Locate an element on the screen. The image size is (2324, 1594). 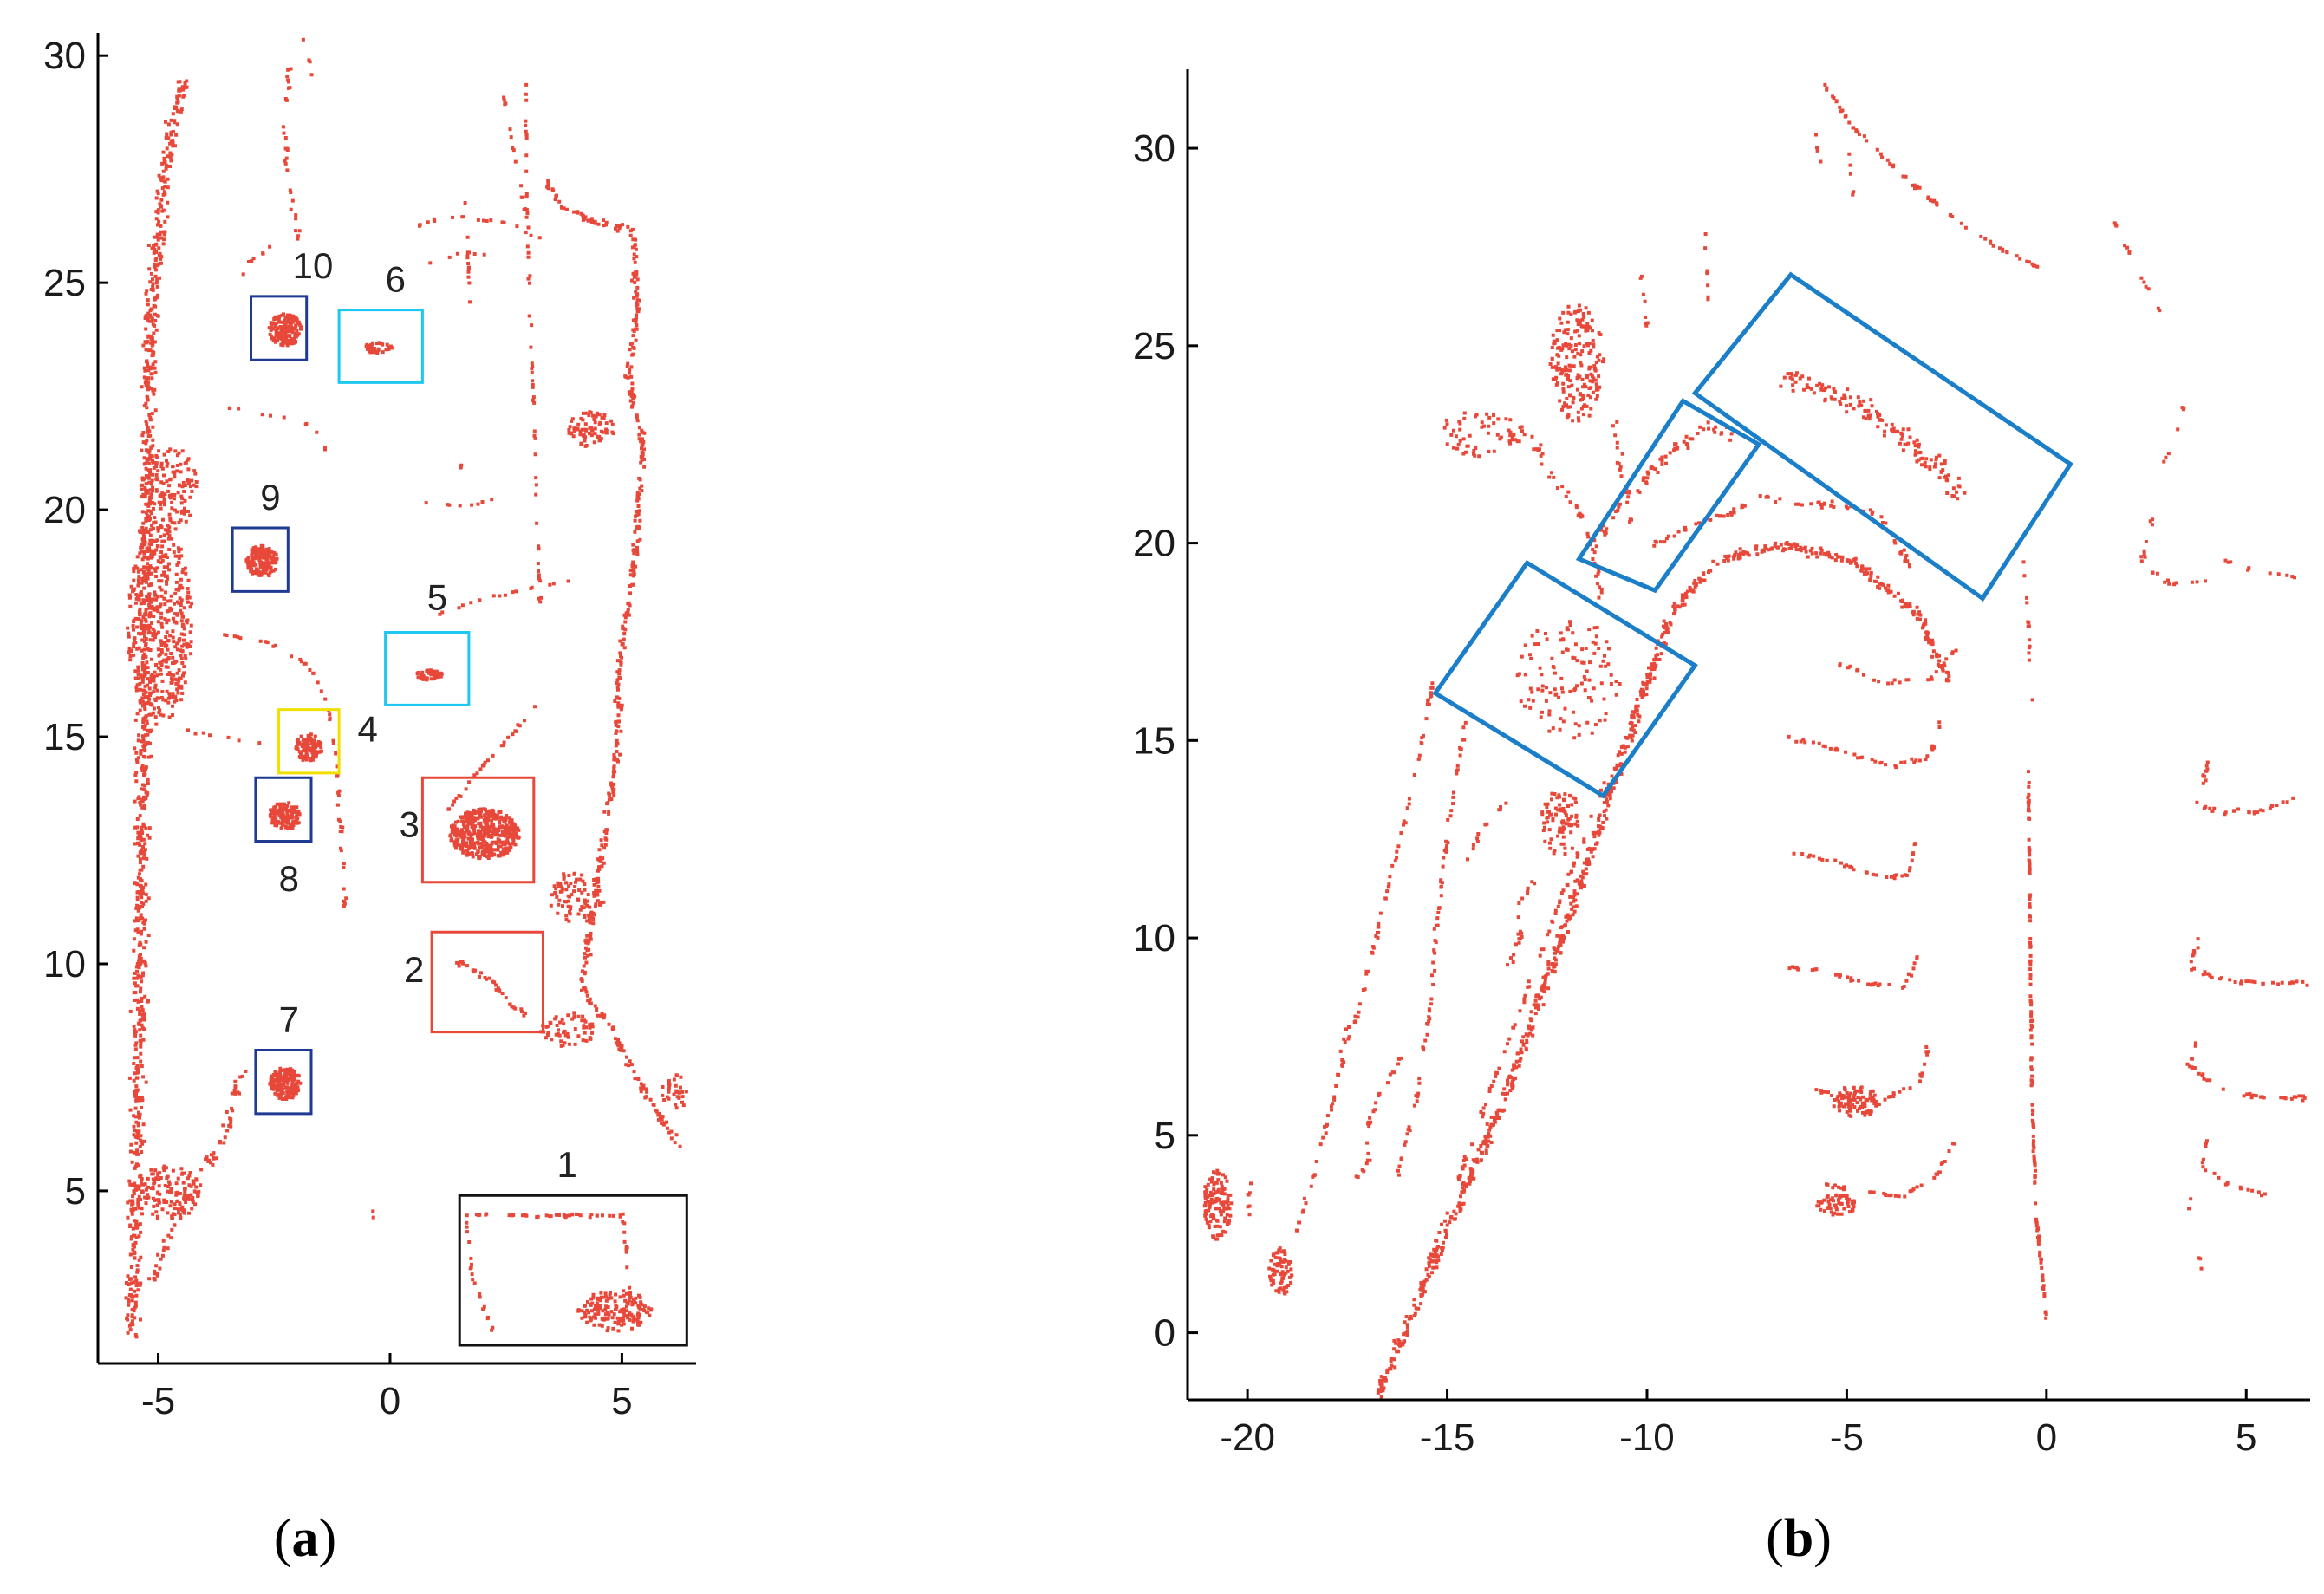
annotation-label: 5 is located at coordinates (437, 596).